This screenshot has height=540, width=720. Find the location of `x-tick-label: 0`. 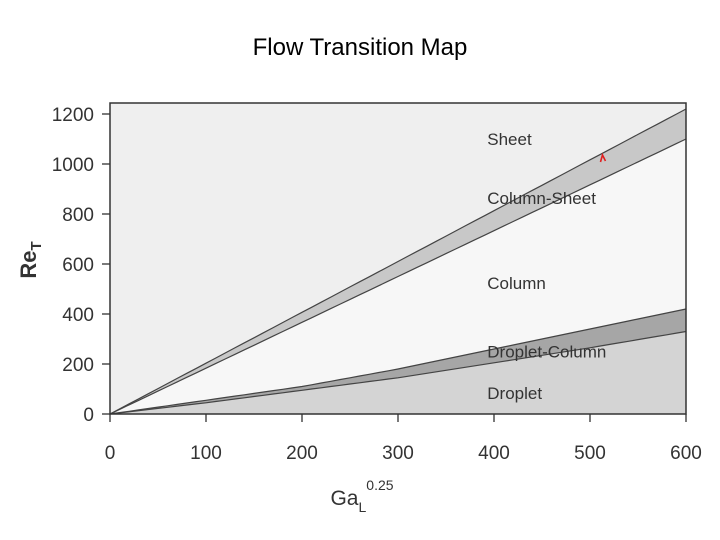

x-tick-label: 0 is located at coordinates (110, 453).